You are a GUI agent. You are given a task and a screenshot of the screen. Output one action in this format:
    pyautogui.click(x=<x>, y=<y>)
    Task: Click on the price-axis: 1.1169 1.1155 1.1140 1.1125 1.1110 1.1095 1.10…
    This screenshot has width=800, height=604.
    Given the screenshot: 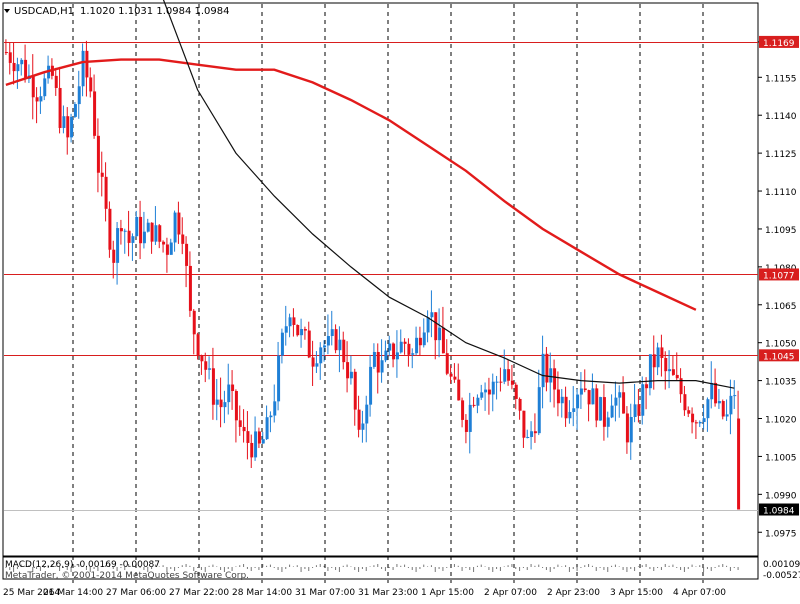 What is the action you would take?
    pyautogui.click(x=778, y=287)
    